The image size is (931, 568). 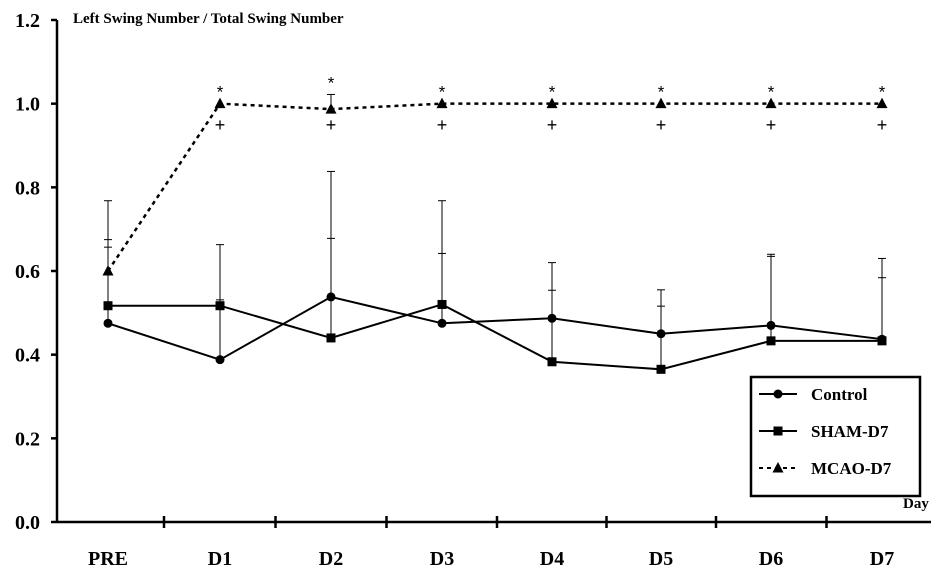 What do you see at coordinates (331, 558) in the screenshot?
I see `x-tick-label: D2` at bounding box center [331, 558].